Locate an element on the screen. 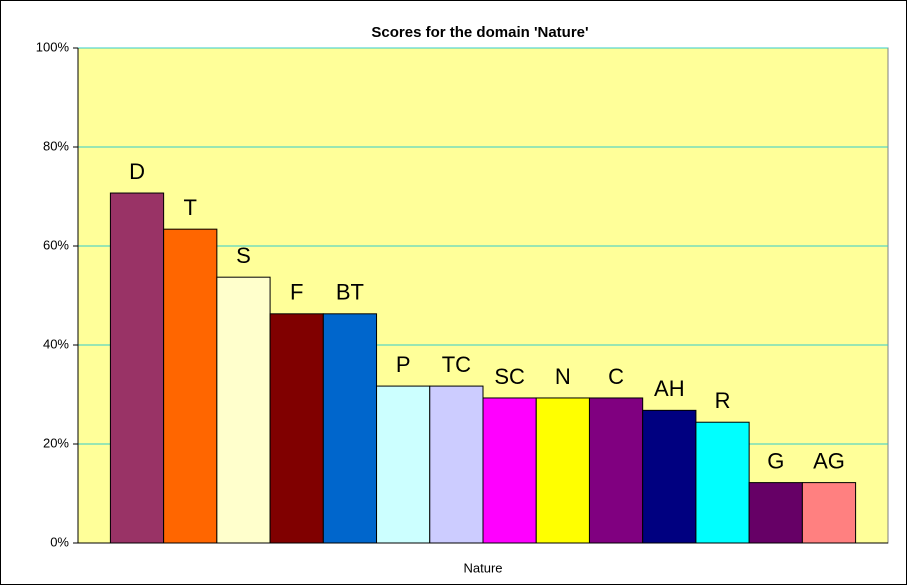  y-tick-label: 60% is located at coordinates (56, 244).